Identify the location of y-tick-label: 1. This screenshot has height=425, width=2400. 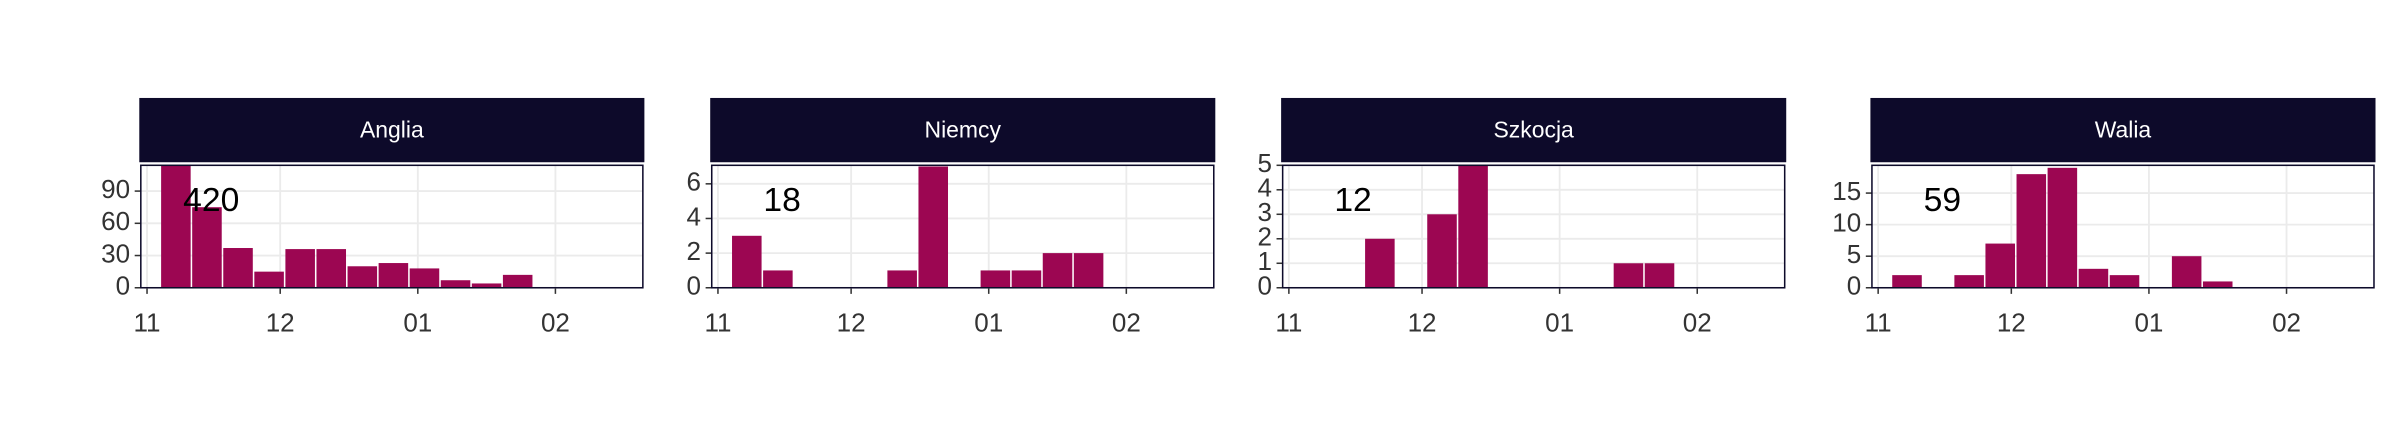
(1264, 261).